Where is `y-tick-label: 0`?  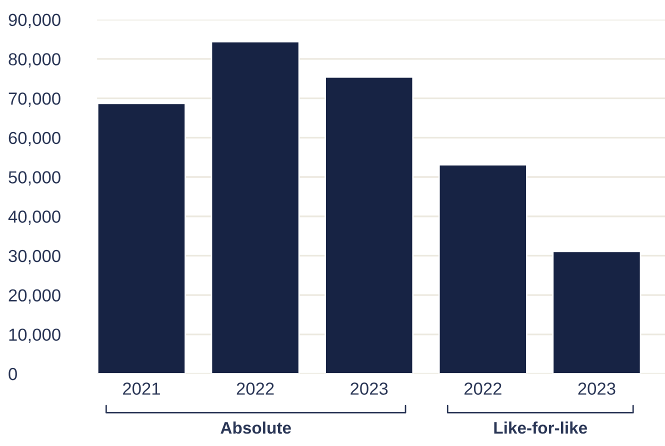
y-tick-label: 0 is located at coordinates (12, 374).